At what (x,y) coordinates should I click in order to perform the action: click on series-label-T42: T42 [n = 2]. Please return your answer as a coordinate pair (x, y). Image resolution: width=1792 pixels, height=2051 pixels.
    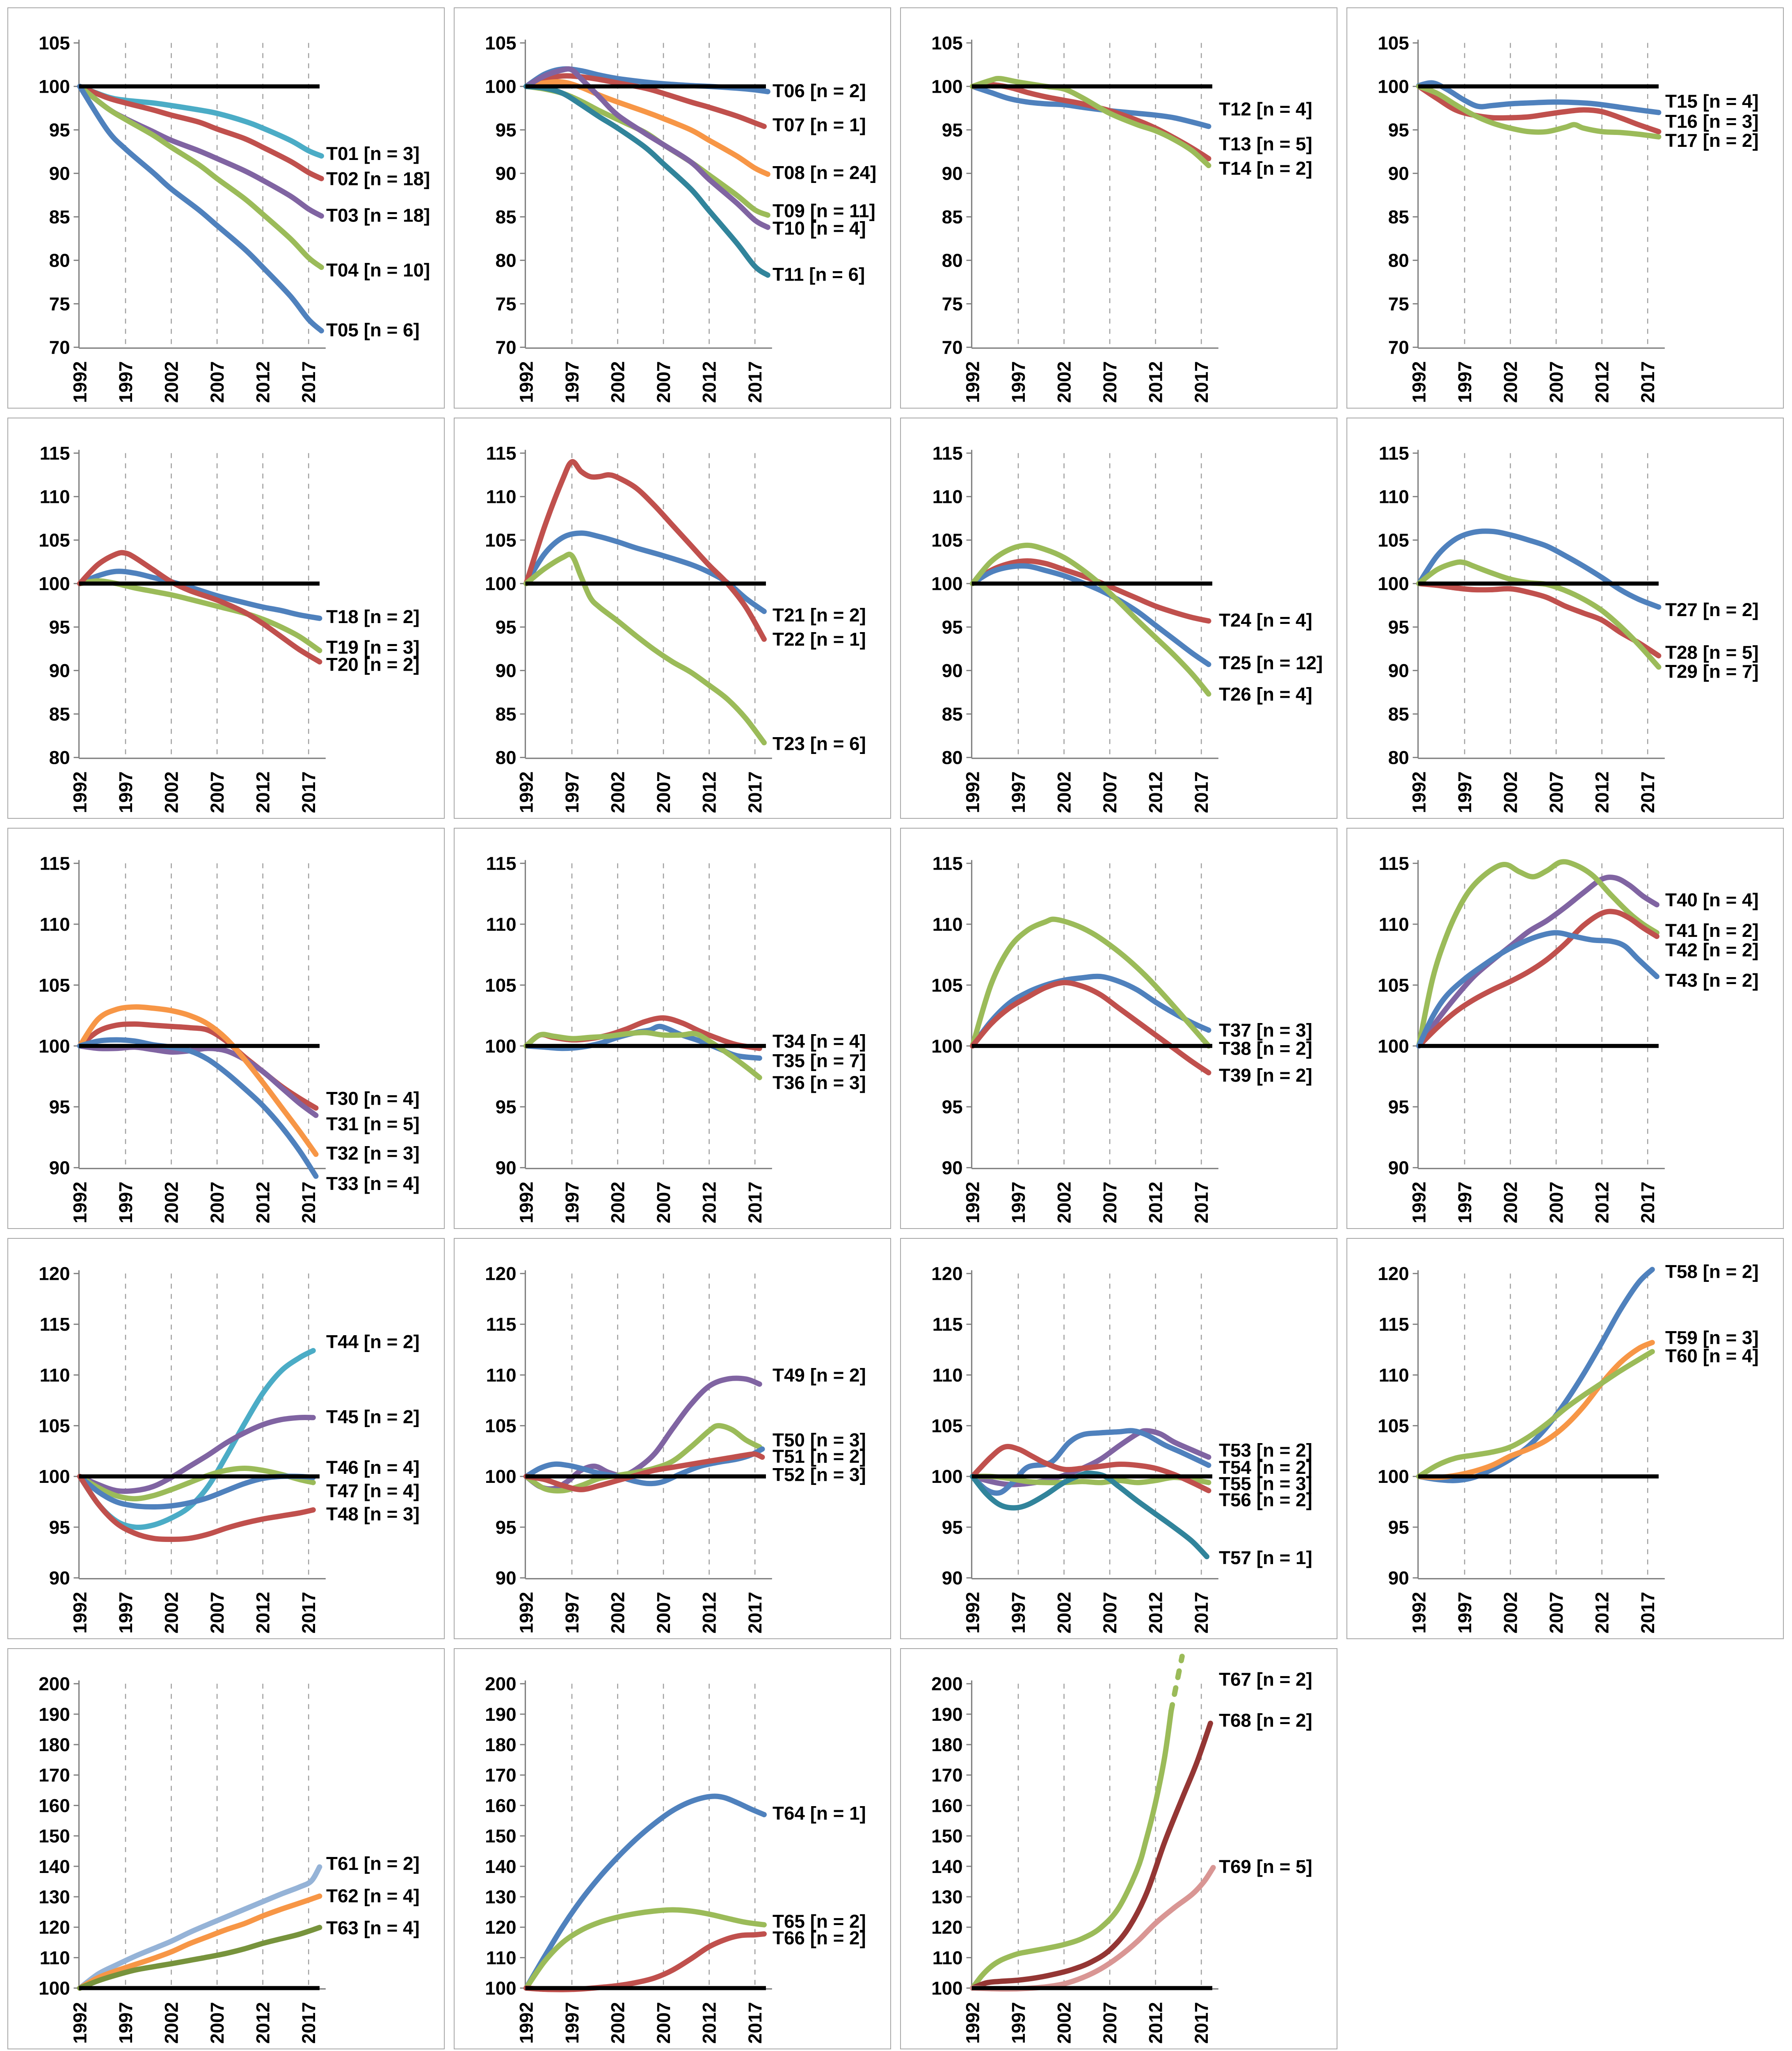
    Looking at the image, I should click on (1712, 949).